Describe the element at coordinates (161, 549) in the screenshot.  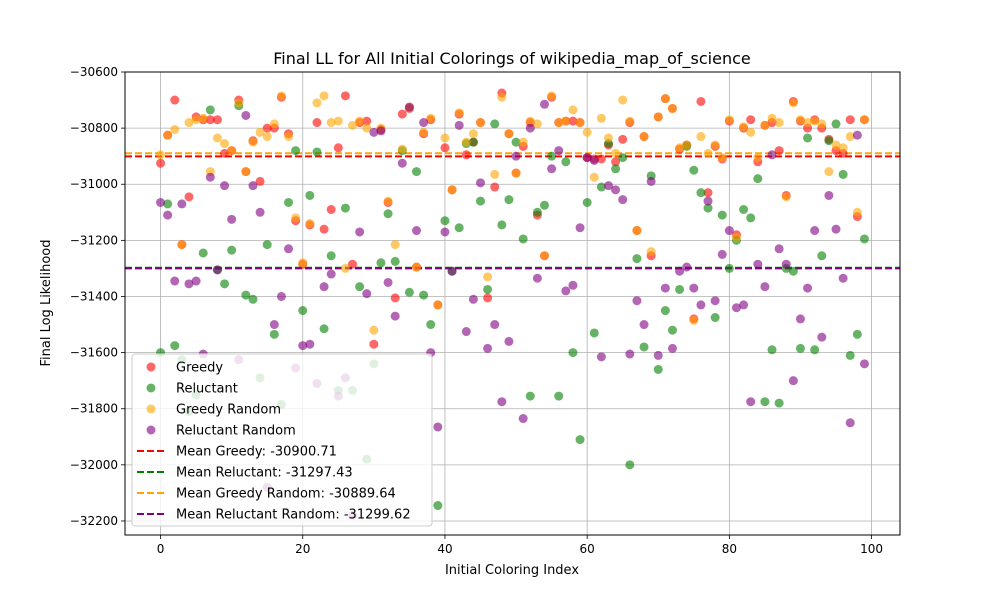
I see `x-tick-label: 0` at that location.